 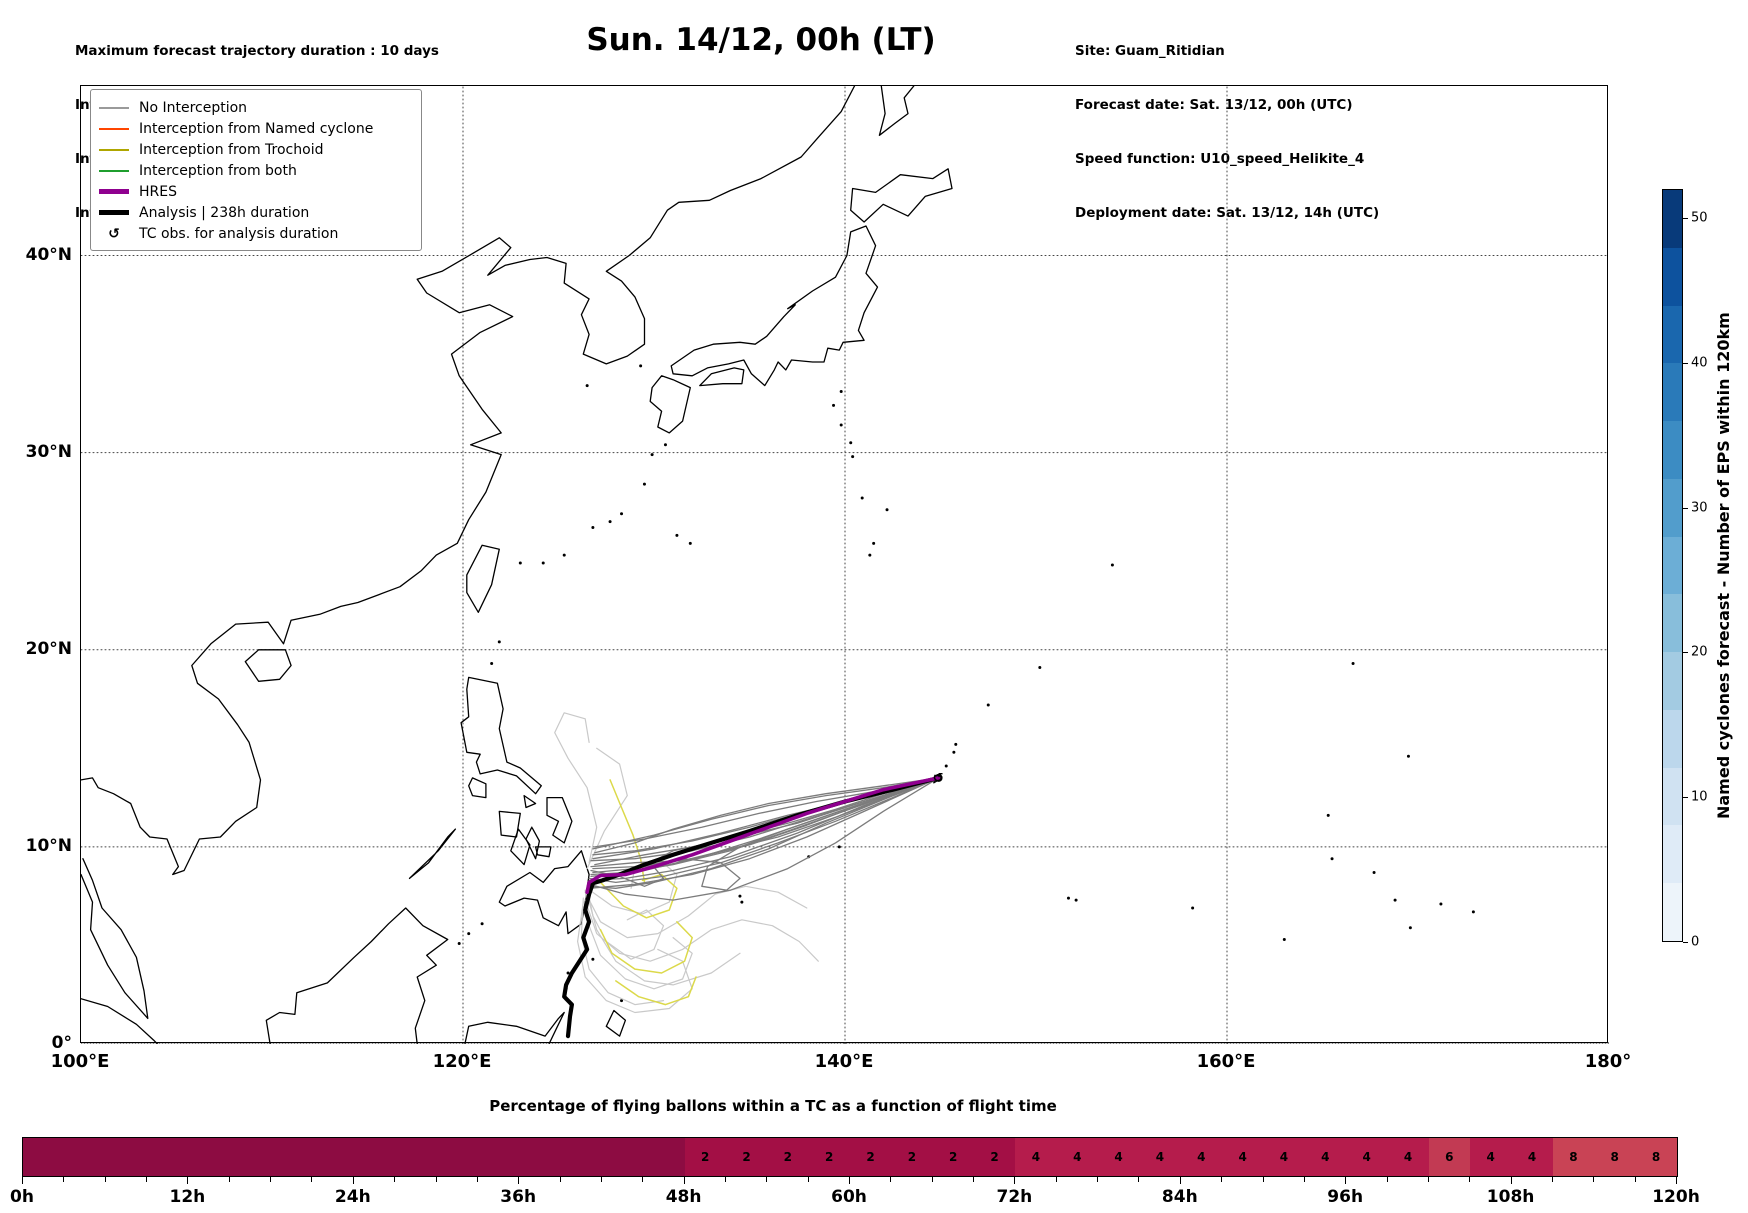 What do you see at coordinates (1699, 218) in the screenshot?
I see `colorbar-tick-label: 50` at bounding box center [1699, 218].